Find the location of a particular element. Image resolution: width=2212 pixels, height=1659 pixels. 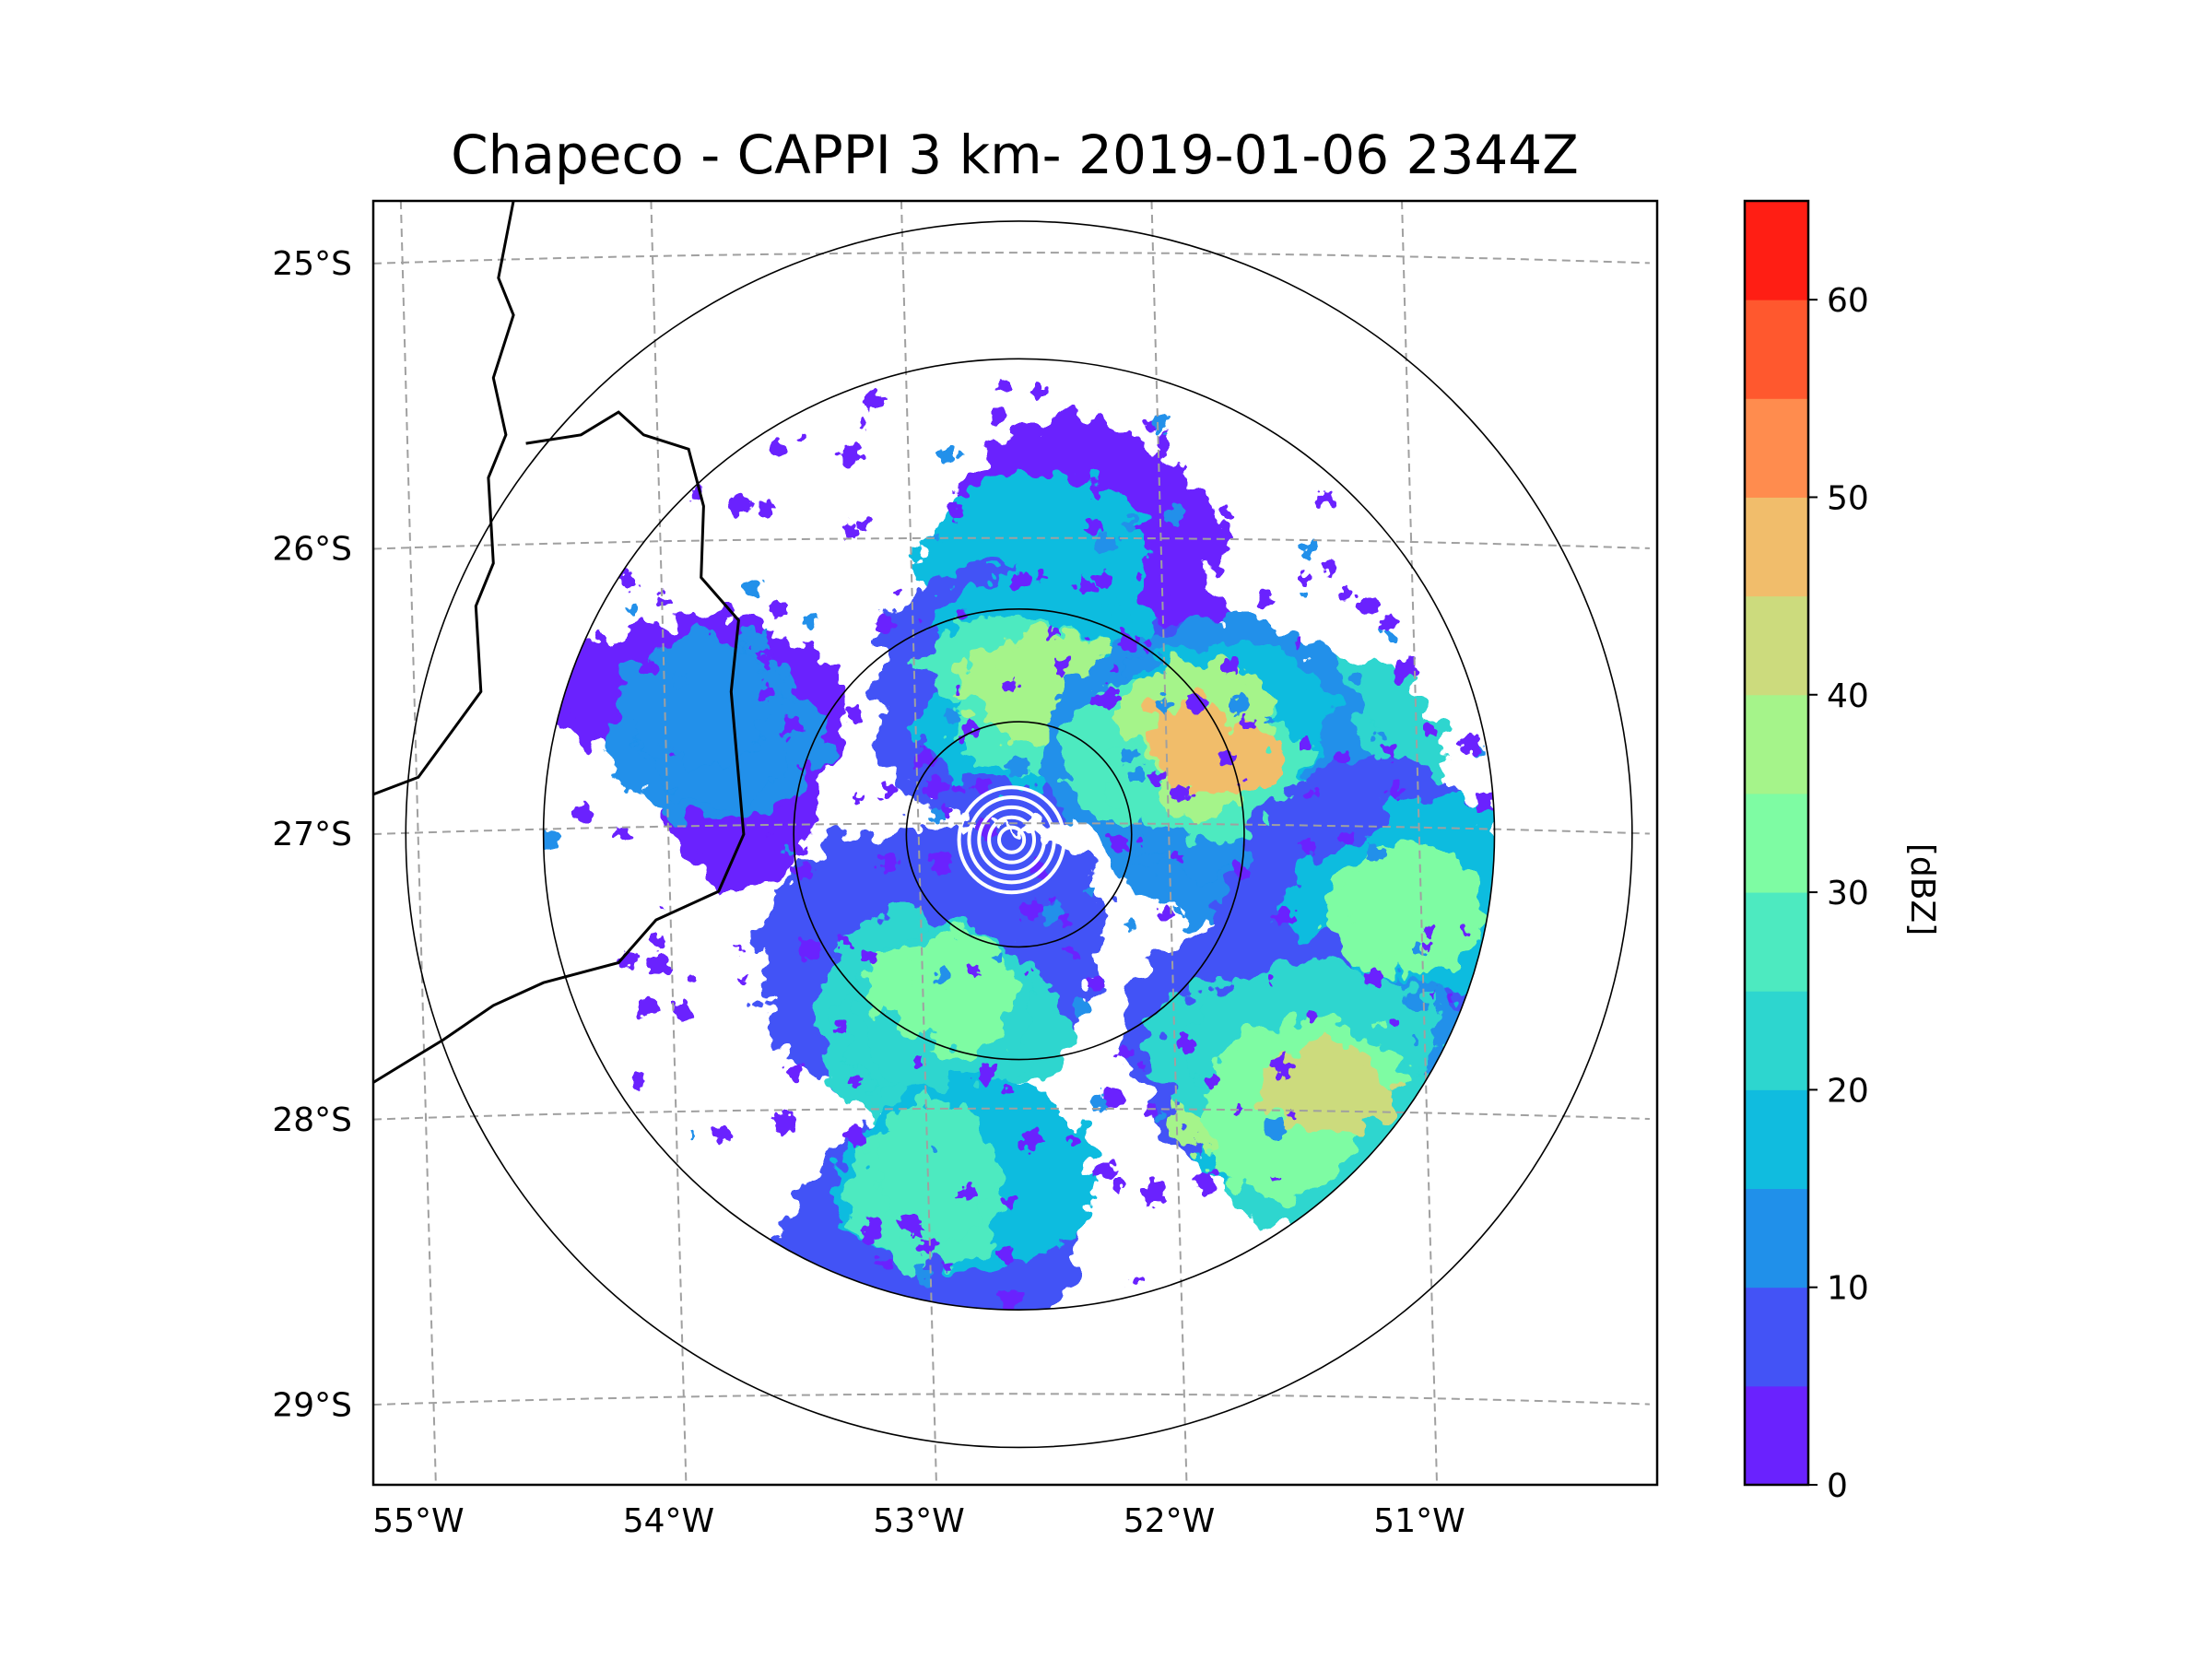

lon-tick-label: 54°W is located at coordinates (668, 1521).